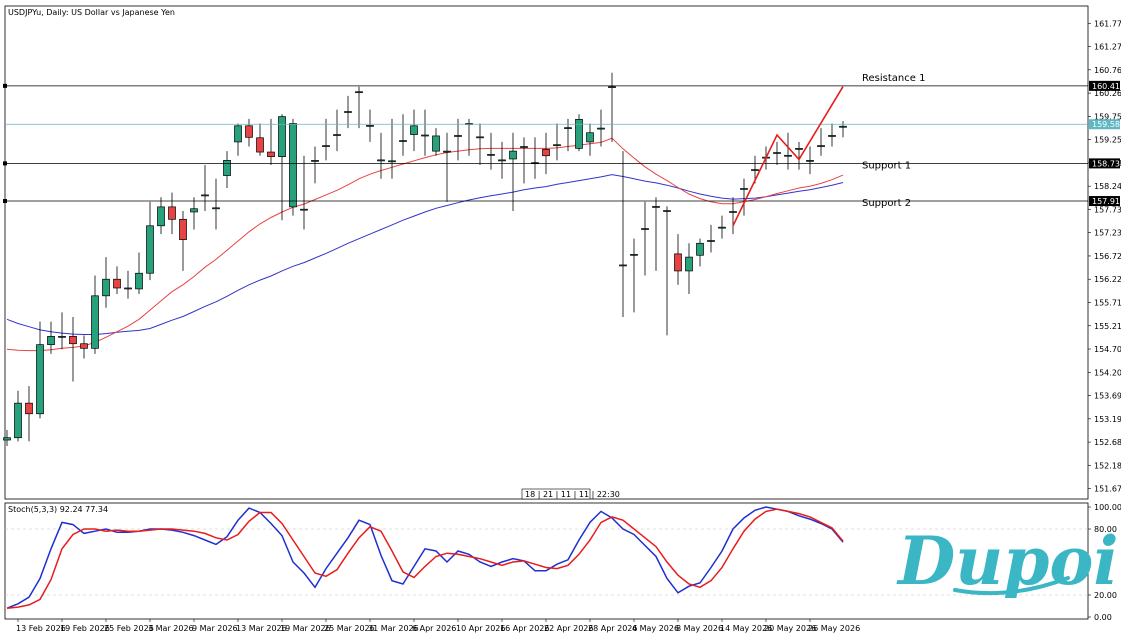 This screenshot has width=1121, height=638. What do you see at coordinates (1107, 442) in the screenshot?
I see `price-tick-label: 152.685` at bounding box center [1107, 442].